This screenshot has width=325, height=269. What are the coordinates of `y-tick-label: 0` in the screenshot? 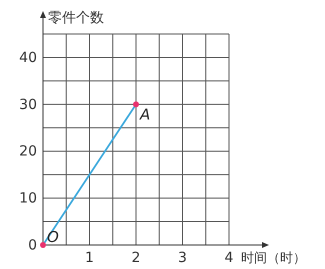 It's located at (32, 245).